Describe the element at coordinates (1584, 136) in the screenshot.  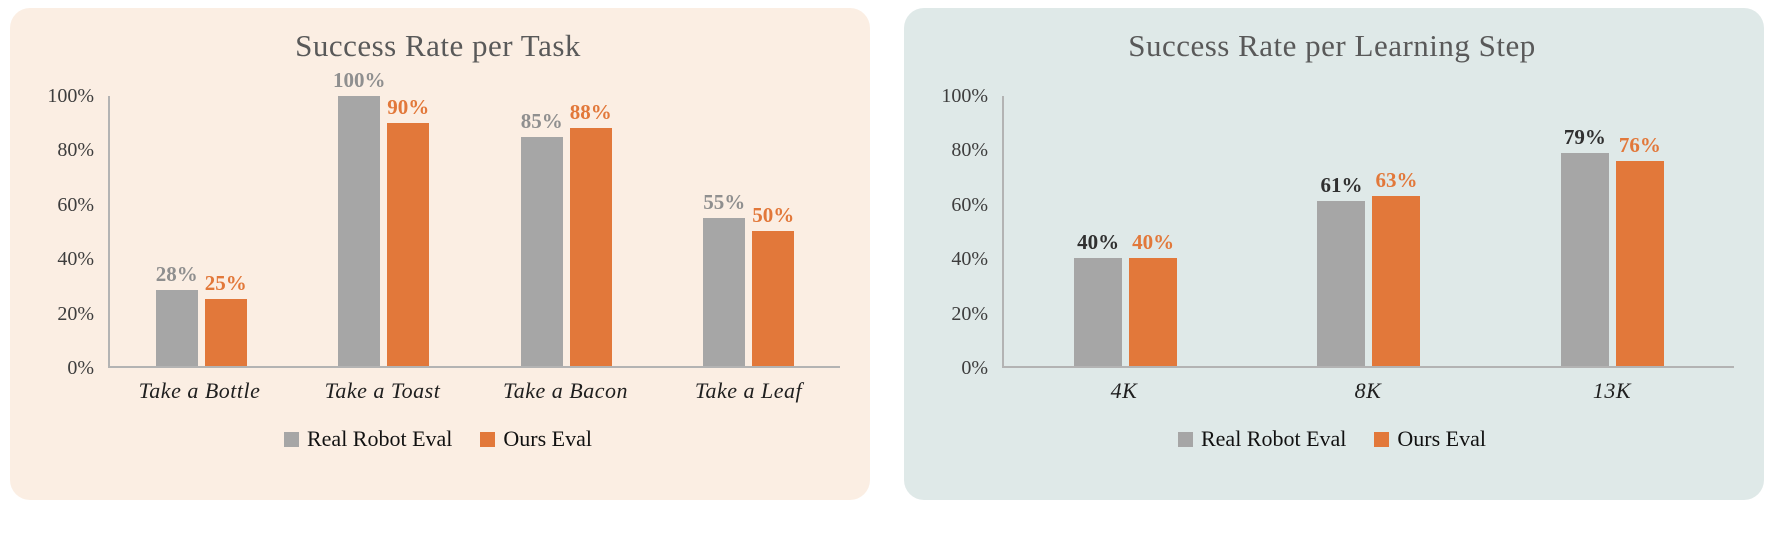
I see `bar-value-label: 79%` at that location.